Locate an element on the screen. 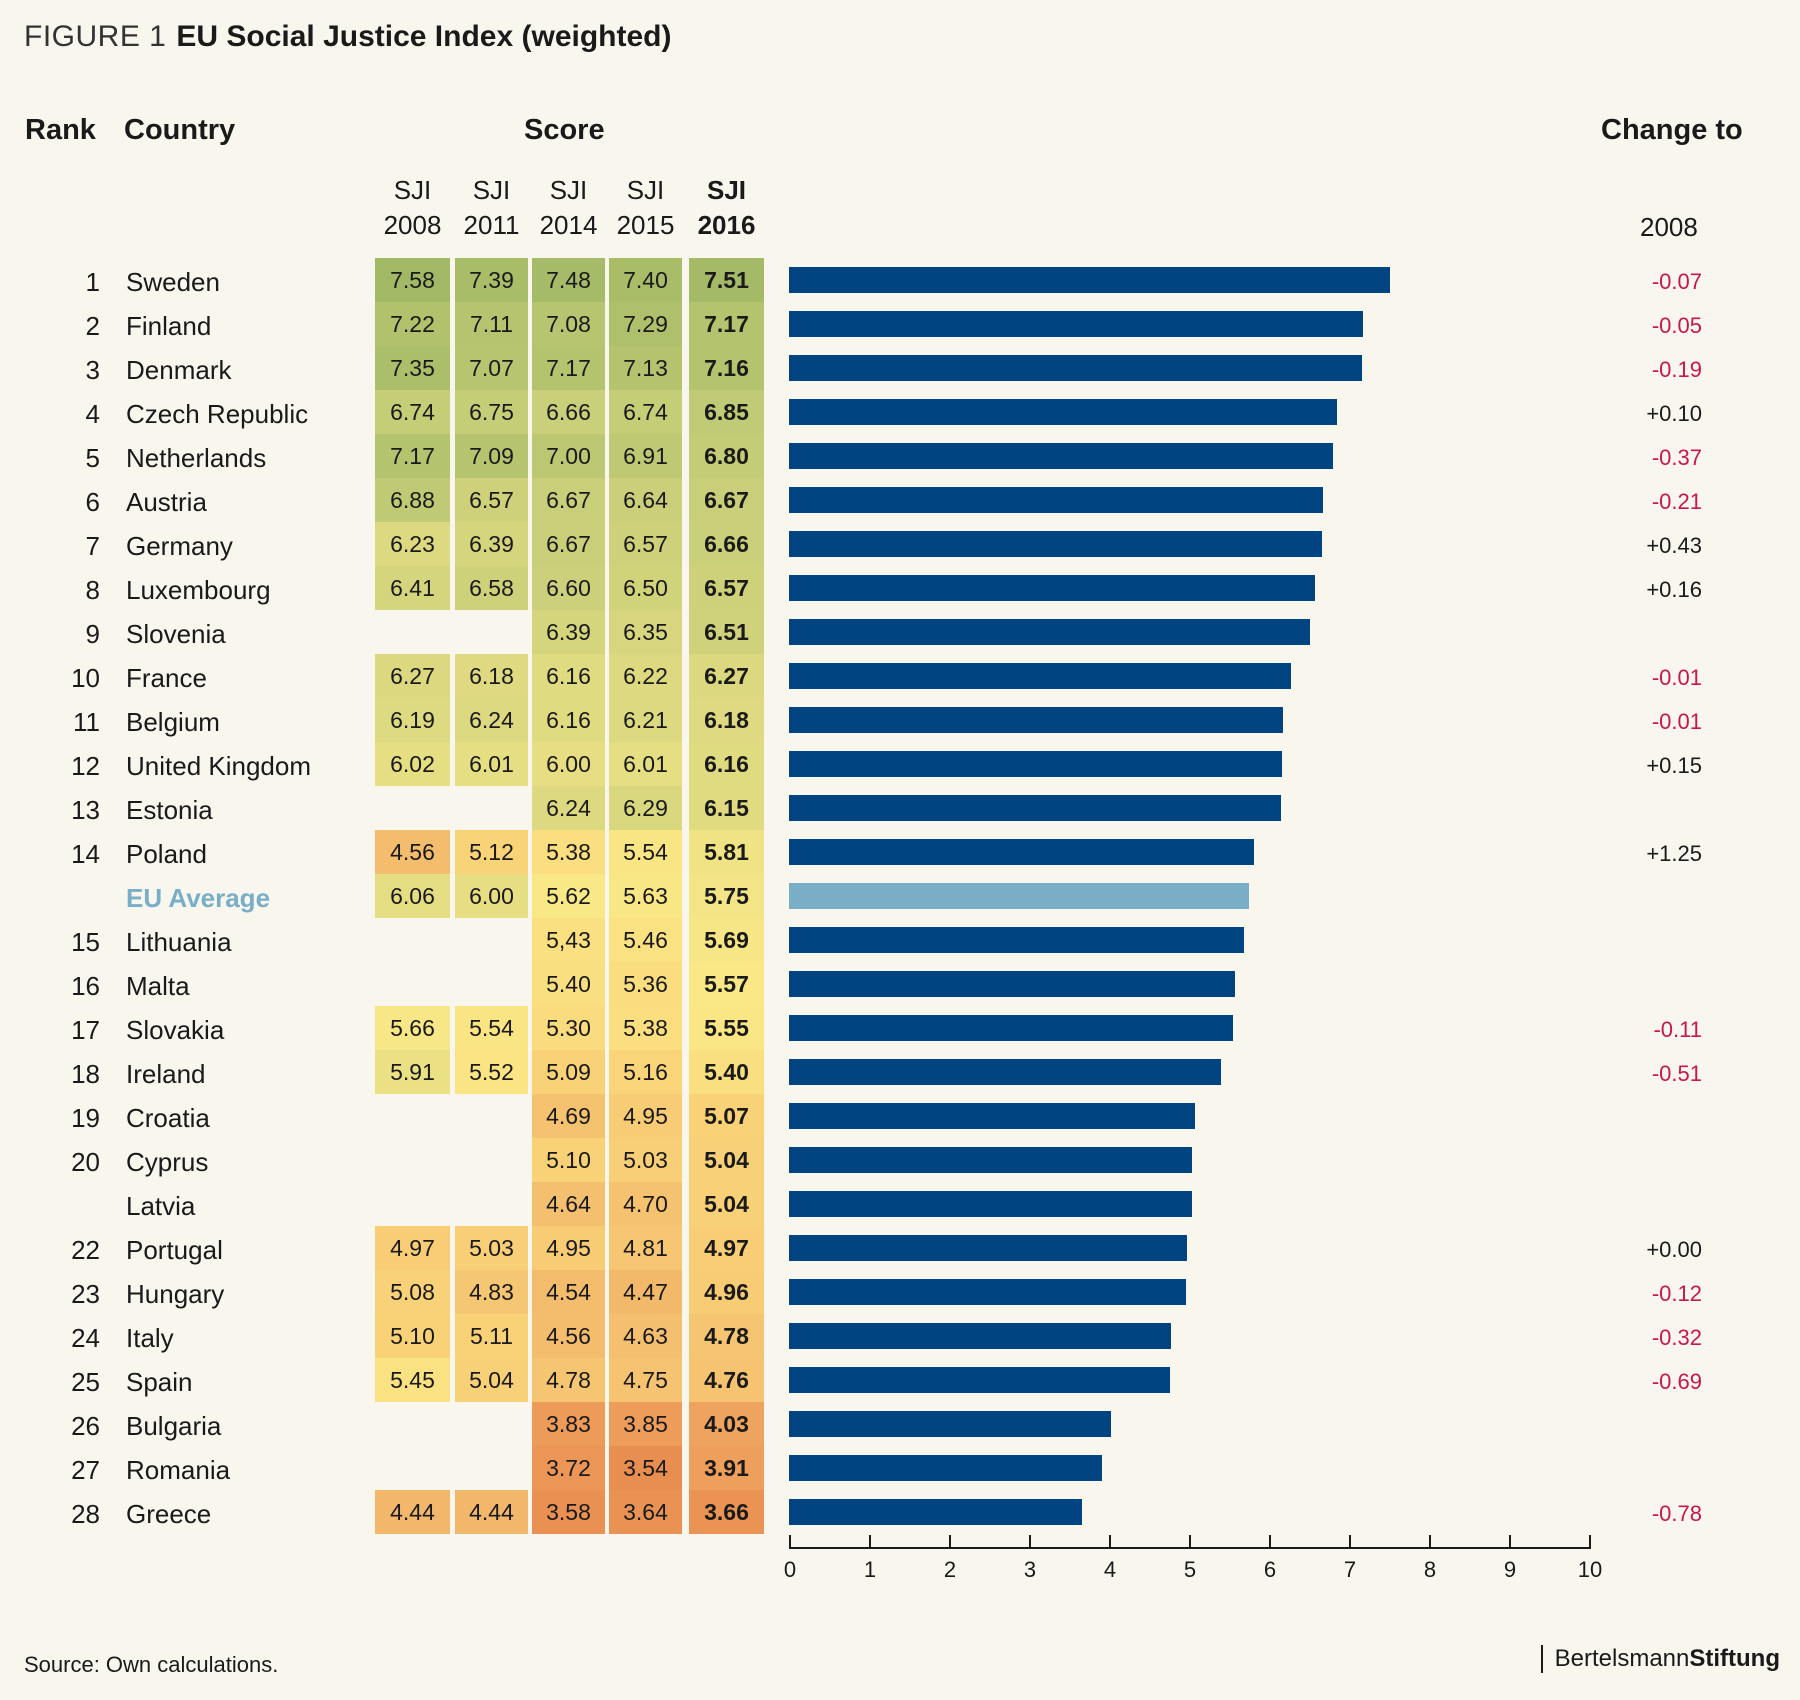 Image resolution: width=1800 pixels, height=1700 pixels. score-cell: 4.96 is located at coordinates (726, 1292).